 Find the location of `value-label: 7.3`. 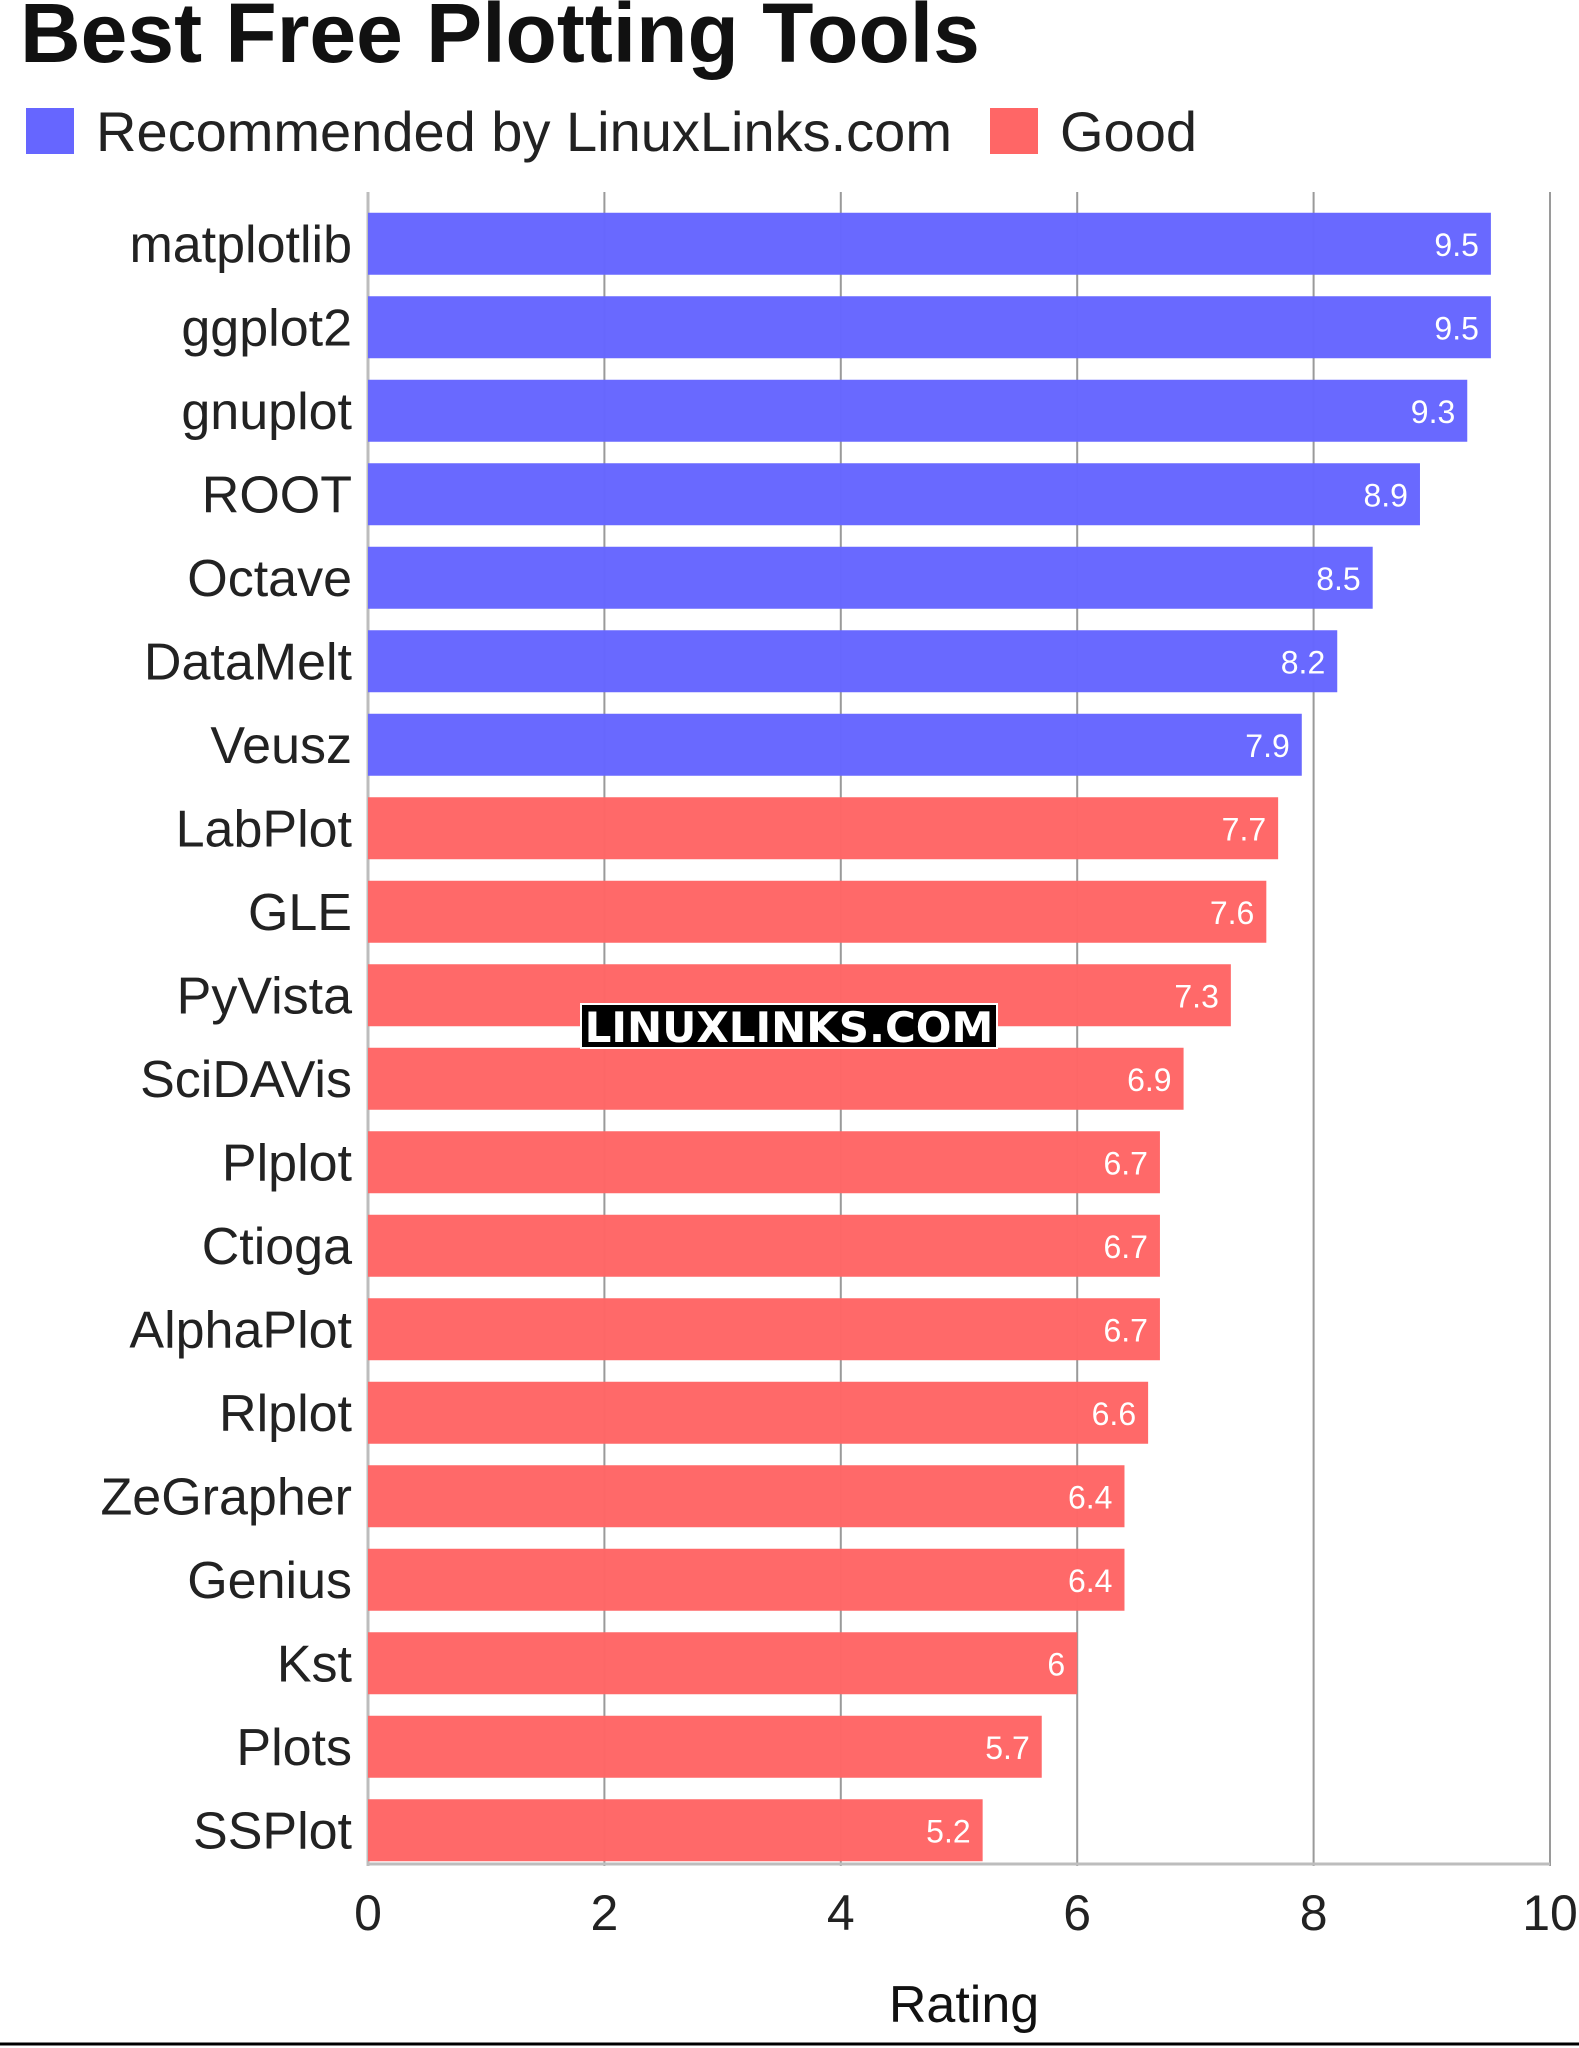

value-label: 7.3 is located at coordinates (1196, 996).